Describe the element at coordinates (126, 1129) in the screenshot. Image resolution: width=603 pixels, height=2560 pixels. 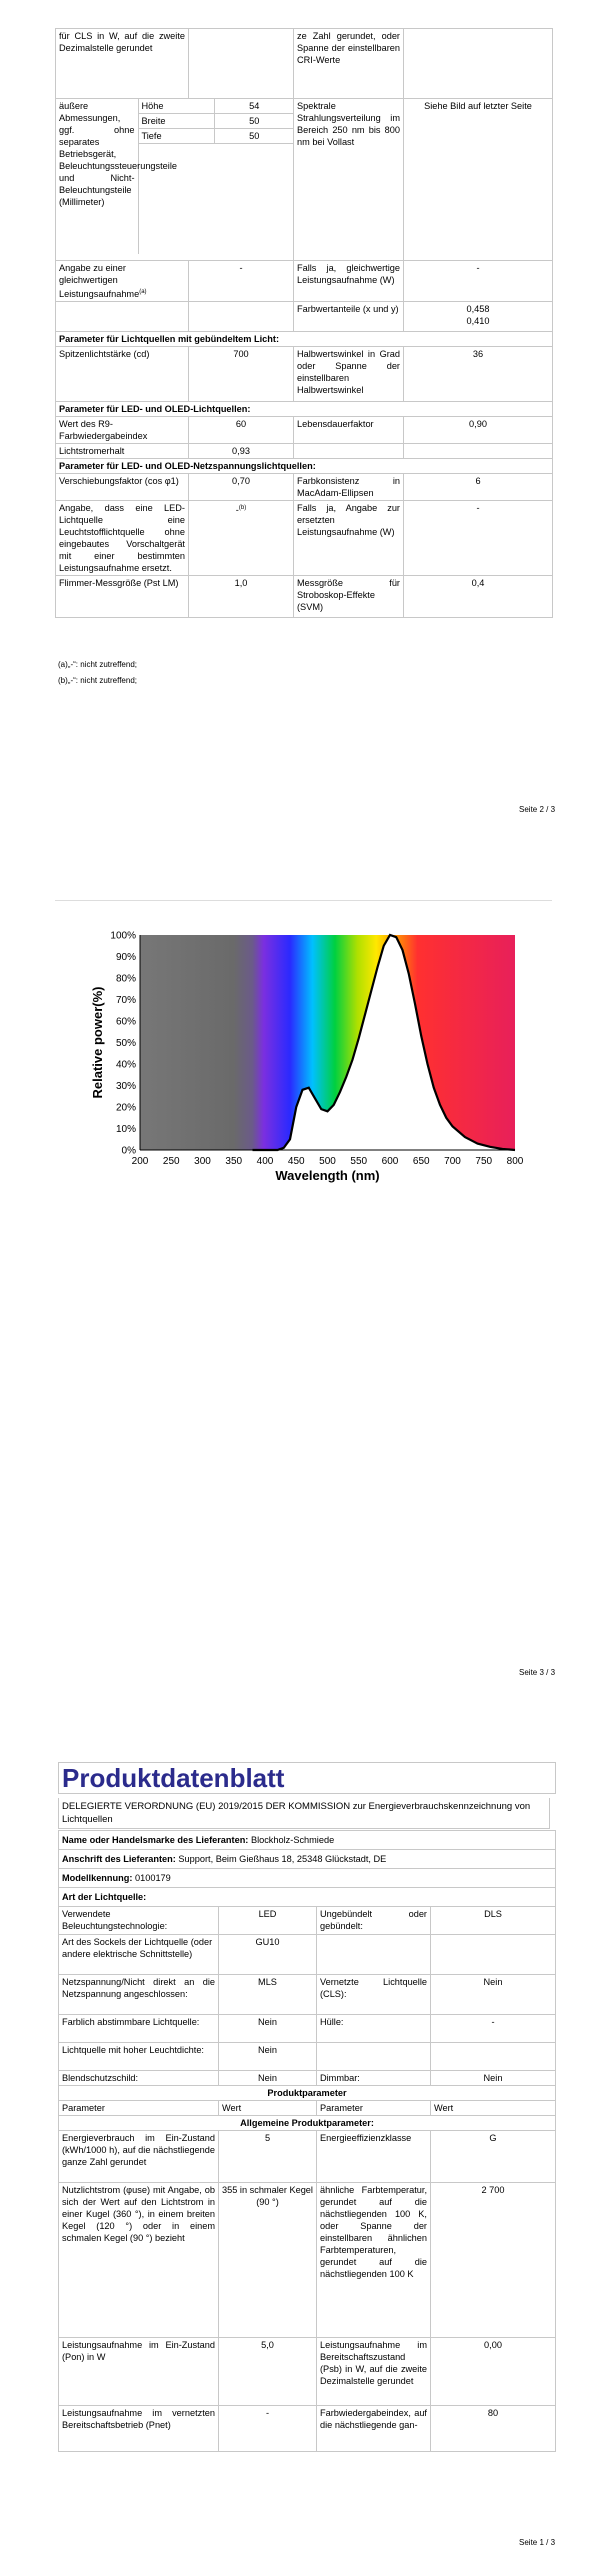
I see `y-tick-label: 10%` at that location.